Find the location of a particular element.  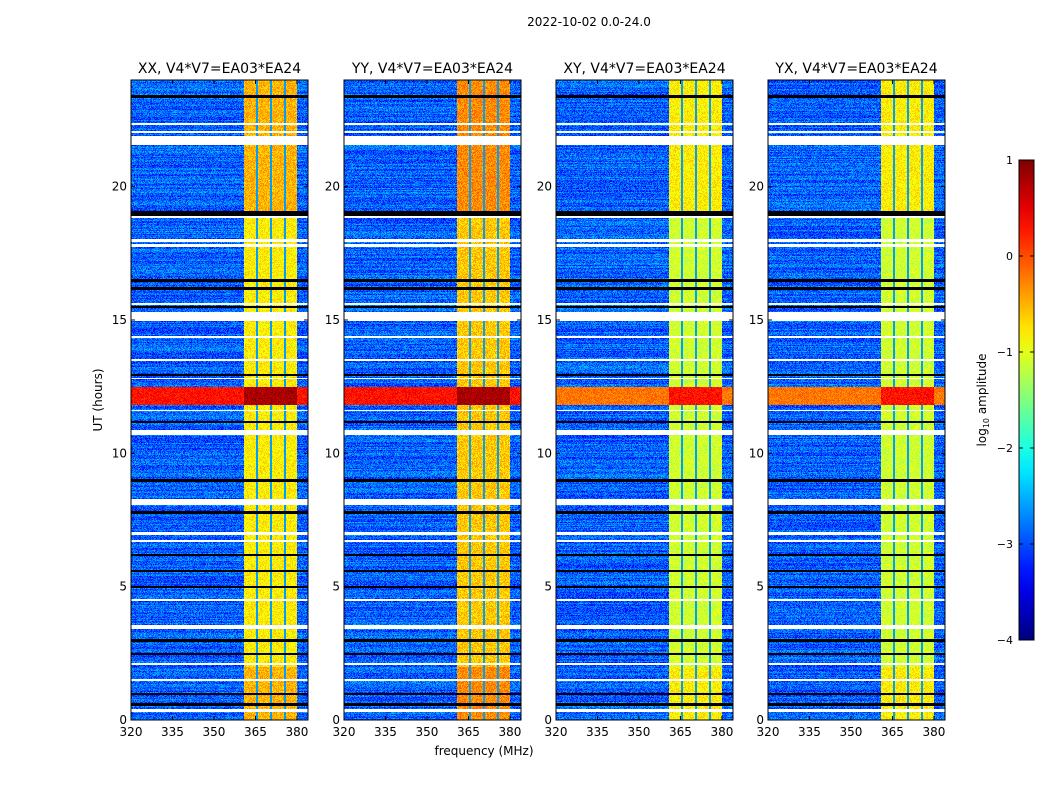

y-axis-label: UT (hours) is located at coordinates (98, 399).